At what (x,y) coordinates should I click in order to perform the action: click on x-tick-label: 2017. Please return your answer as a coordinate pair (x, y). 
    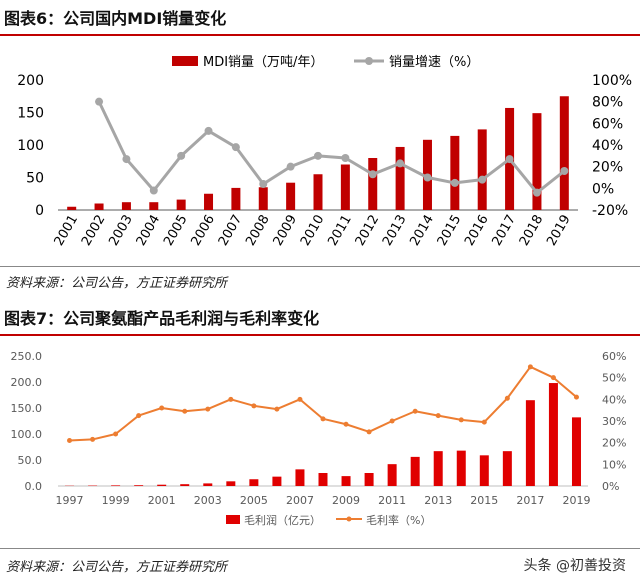
    Looking at the image, I should click on (530, 500).